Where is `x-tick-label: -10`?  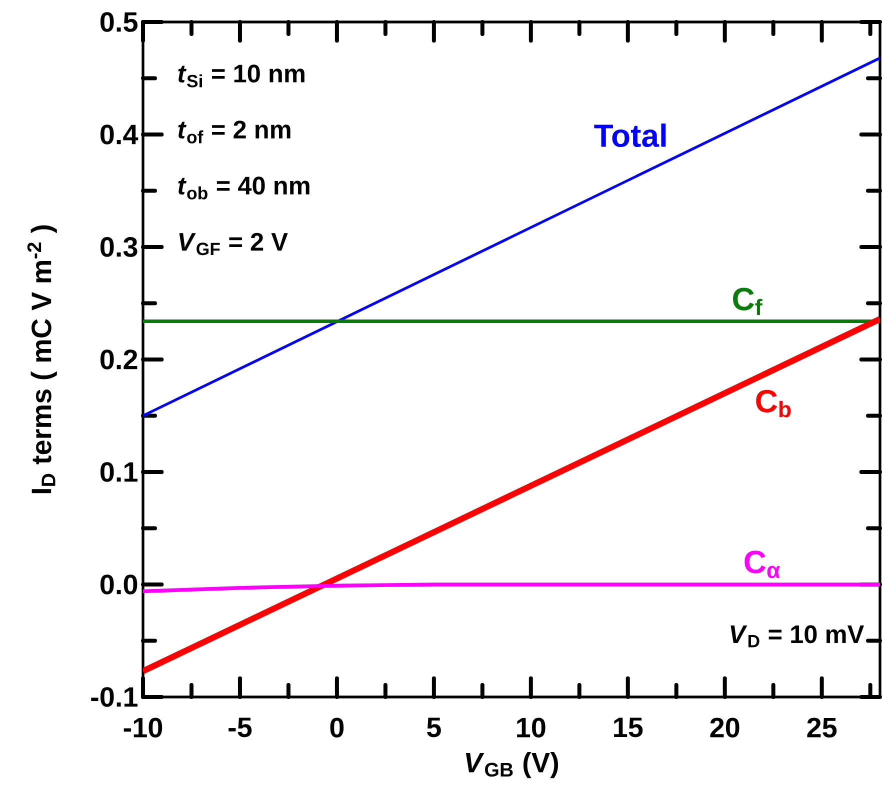
x-tick-label: -10 is located at coordinates (143, 728).